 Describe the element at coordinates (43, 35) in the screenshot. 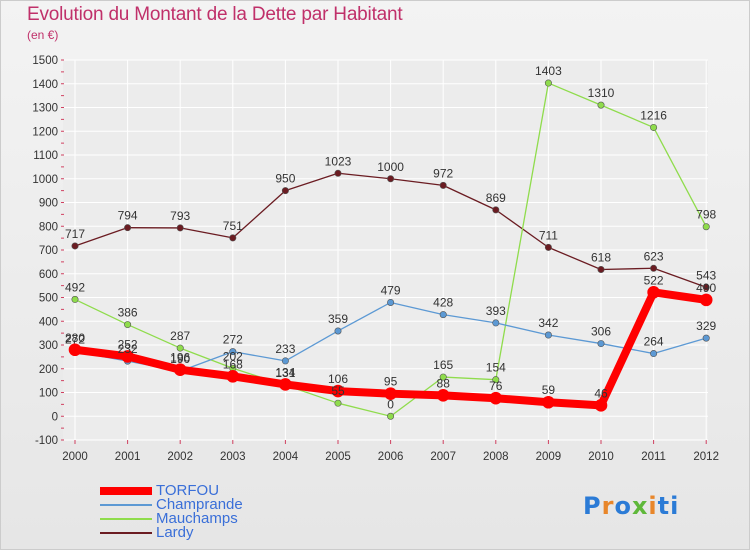

I see `chart-subtitle: (en €)` at that location.